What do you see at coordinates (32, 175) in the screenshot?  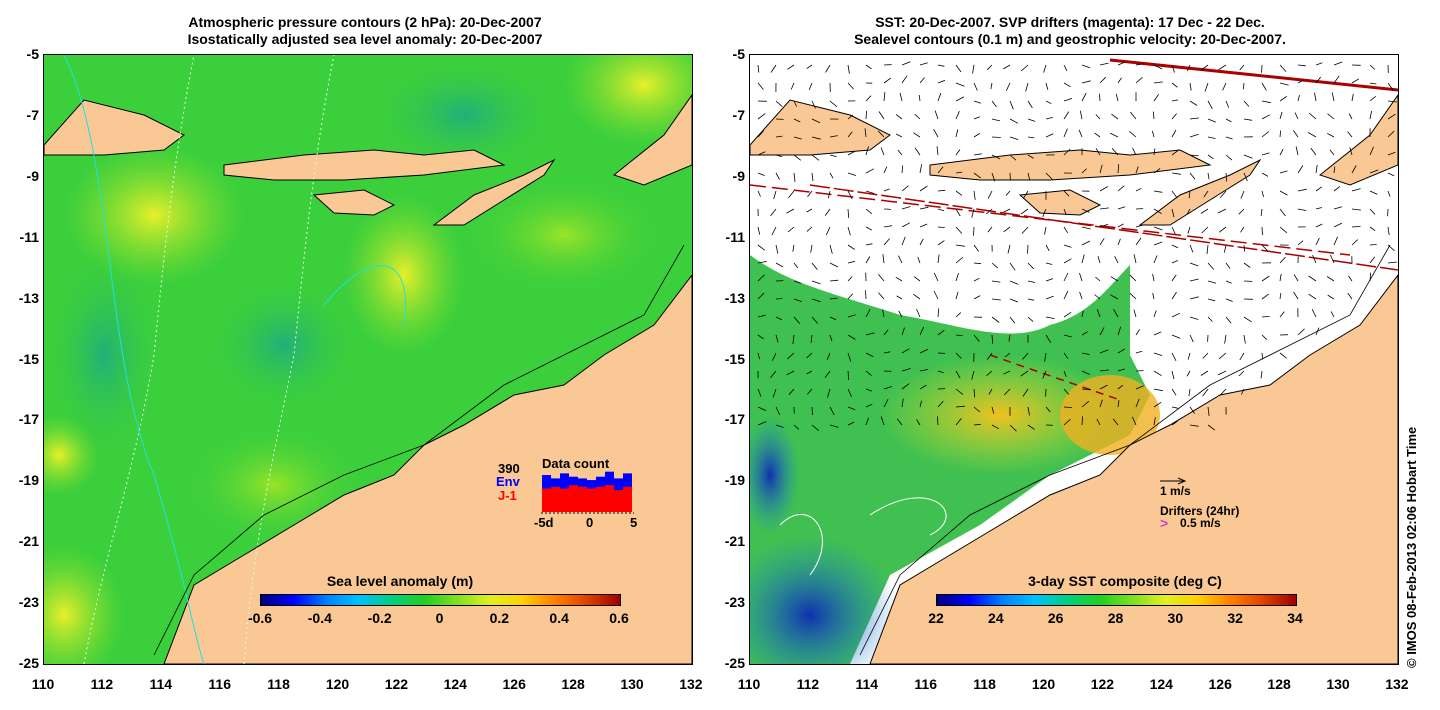 I see `left-lat-tick: -9` at bounding box center [32, 175].